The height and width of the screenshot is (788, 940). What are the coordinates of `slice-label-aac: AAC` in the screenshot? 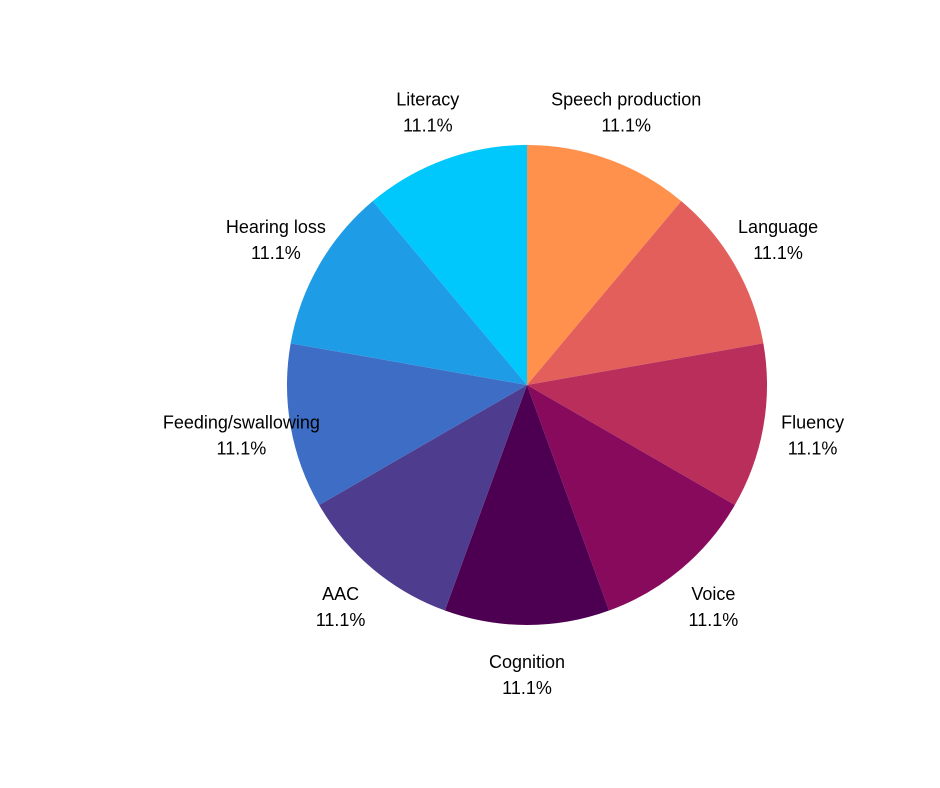 It's located at (340, 594).